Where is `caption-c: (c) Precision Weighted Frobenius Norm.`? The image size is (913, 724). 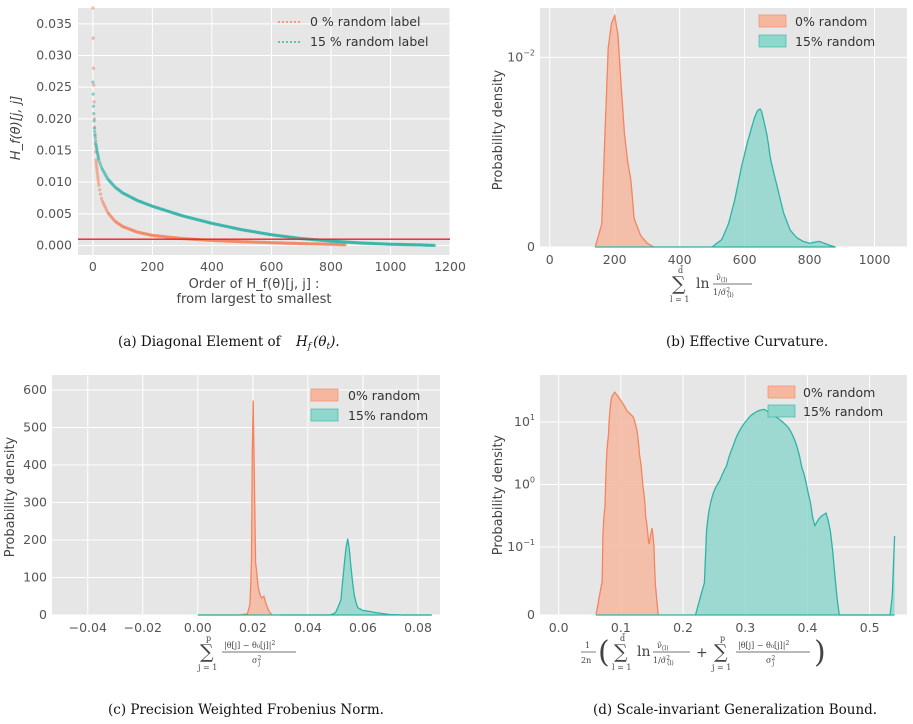 caption-c: (c) Precision Weighted Frobenius Norm. is located at coordinates (246, 710).